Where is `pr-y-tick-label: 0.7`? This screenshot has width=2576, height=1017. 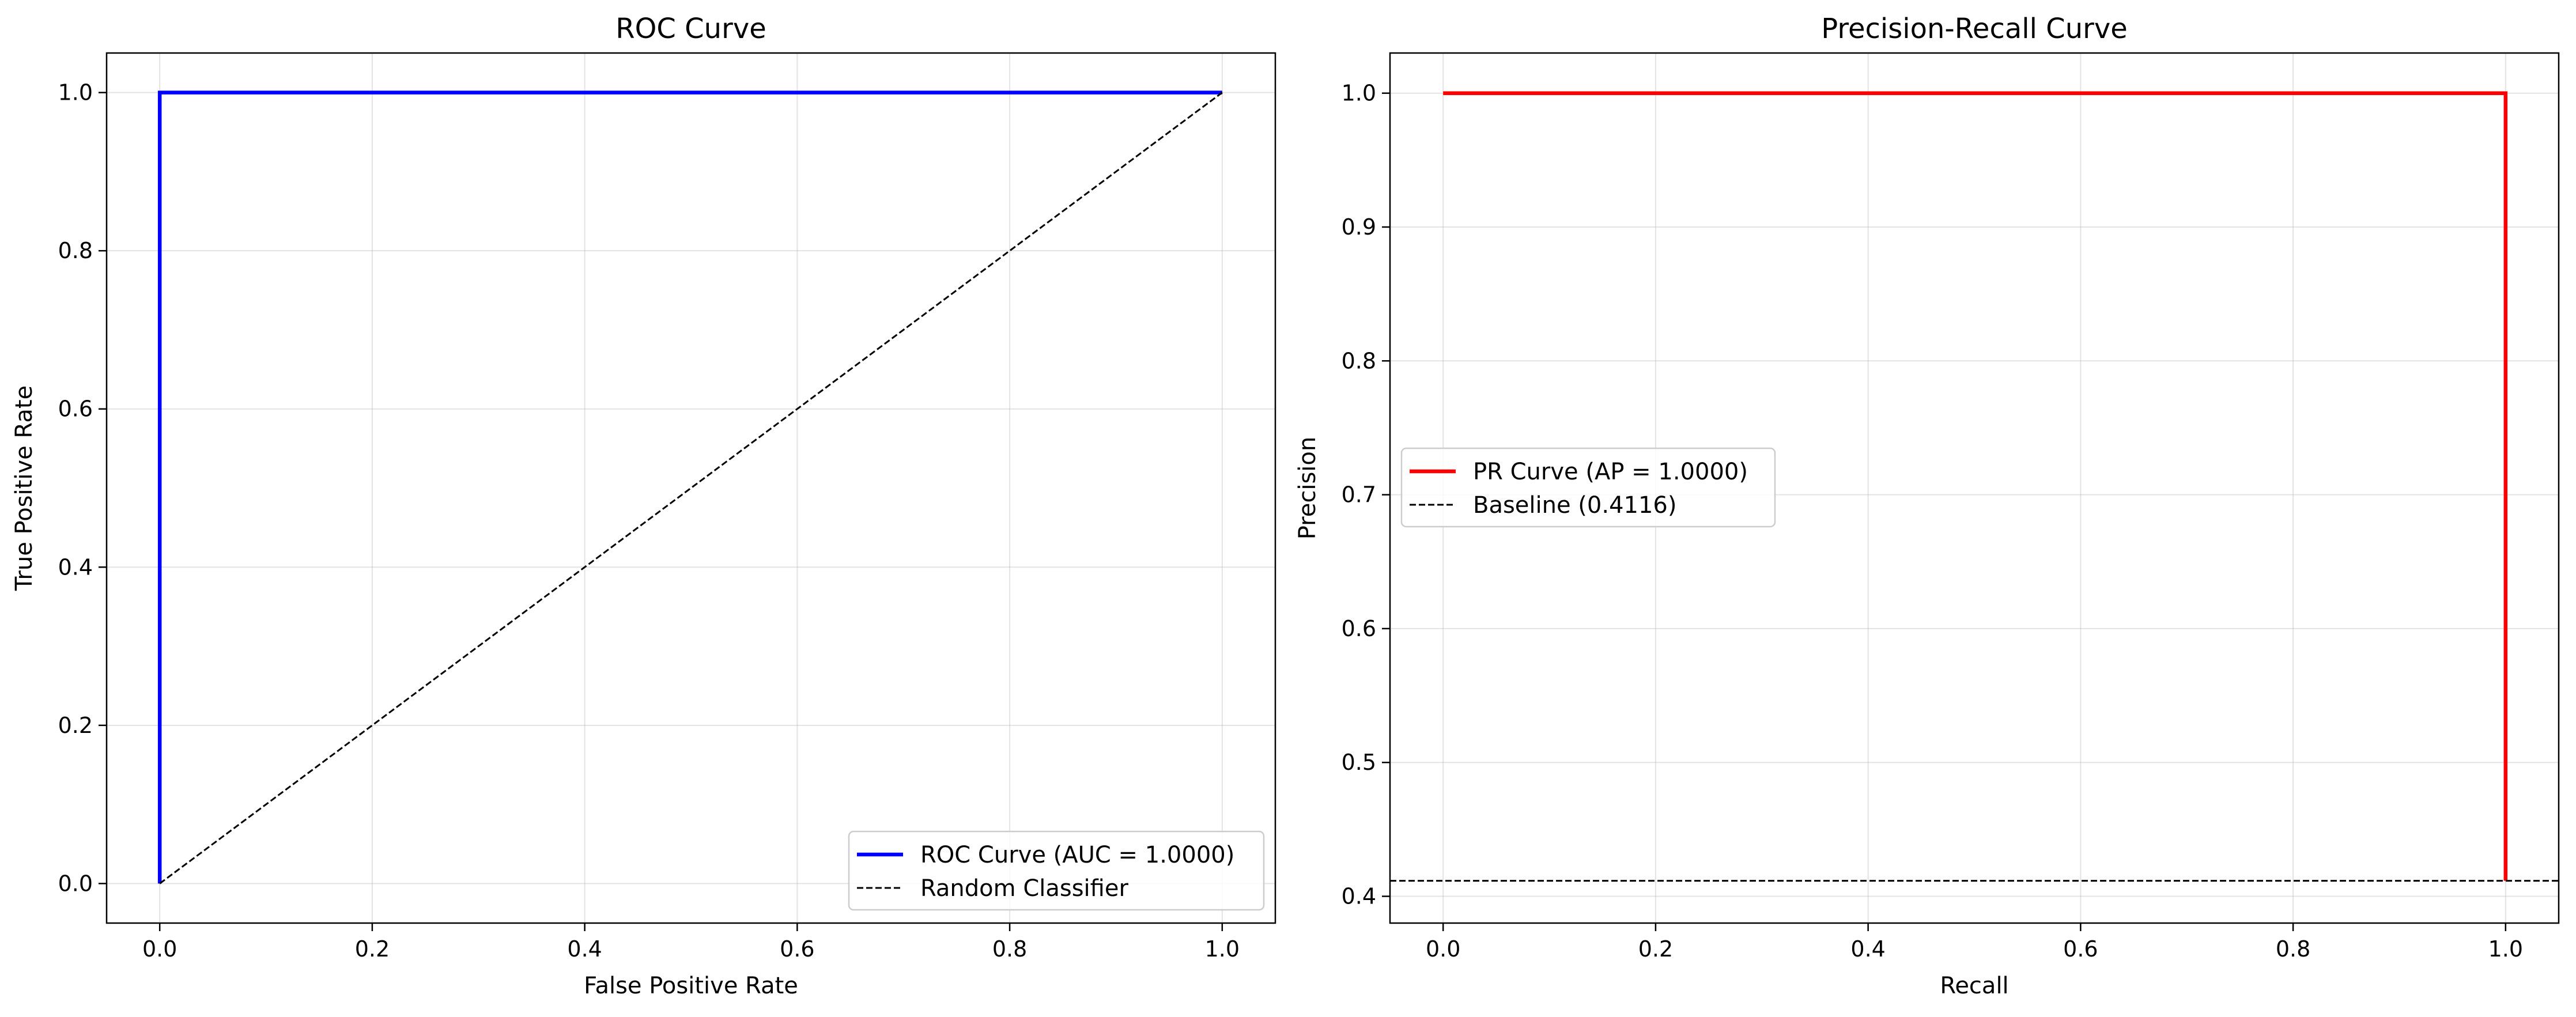 pr-y-tick-label: 0.7 is located at coordinates (1359, 495).